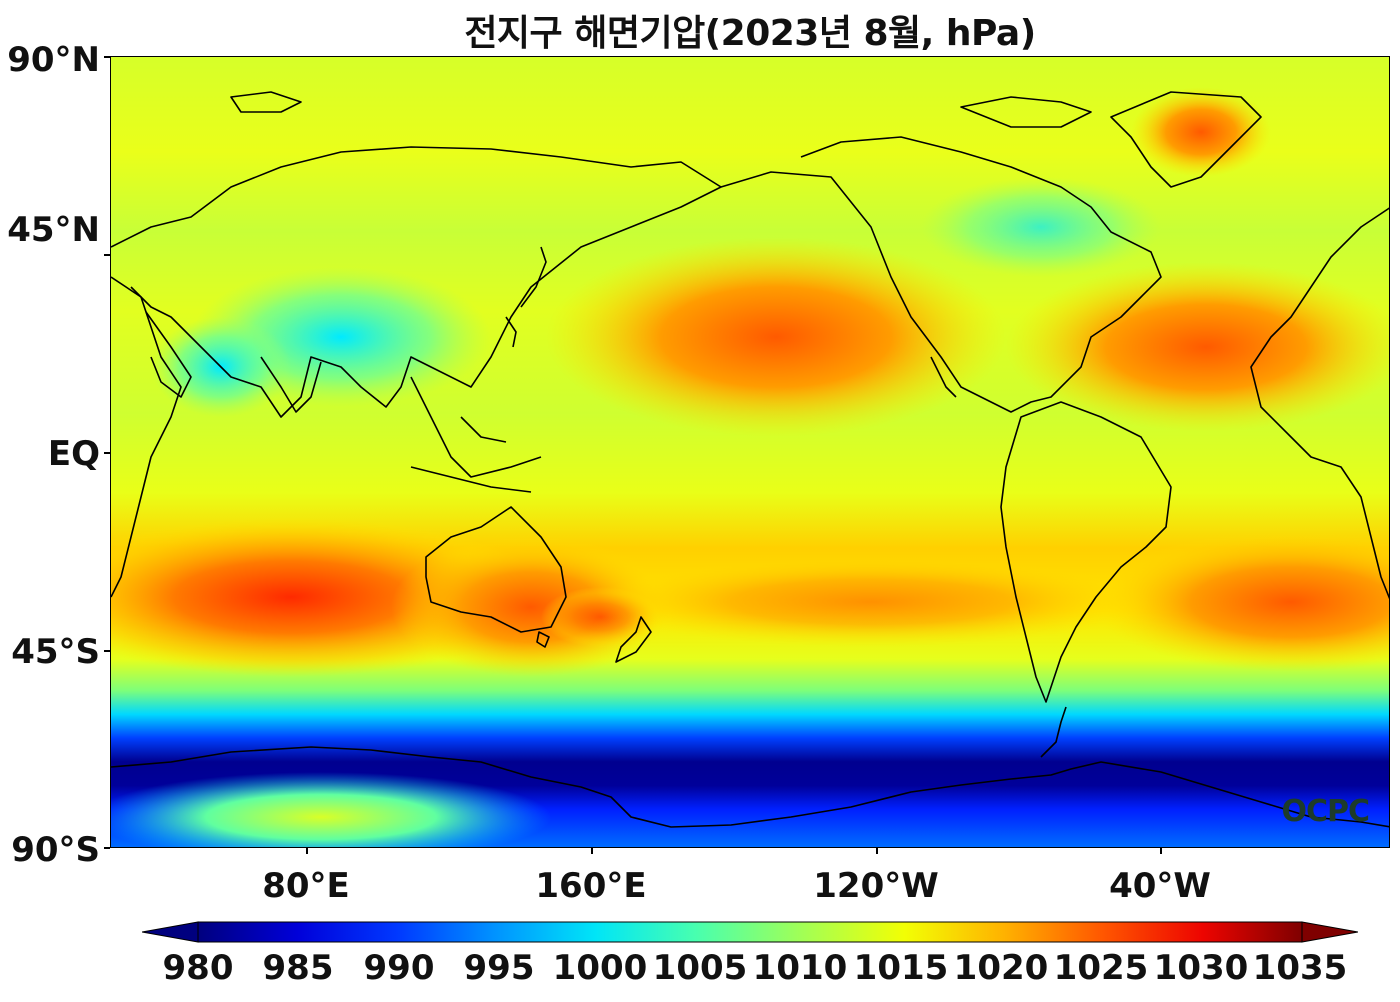 The height and width of the screenshot is (1002, 1400). Describe the element at coordinates (55, 652) in the screenshot. I see `y-label-45s: 45°S` at that location.